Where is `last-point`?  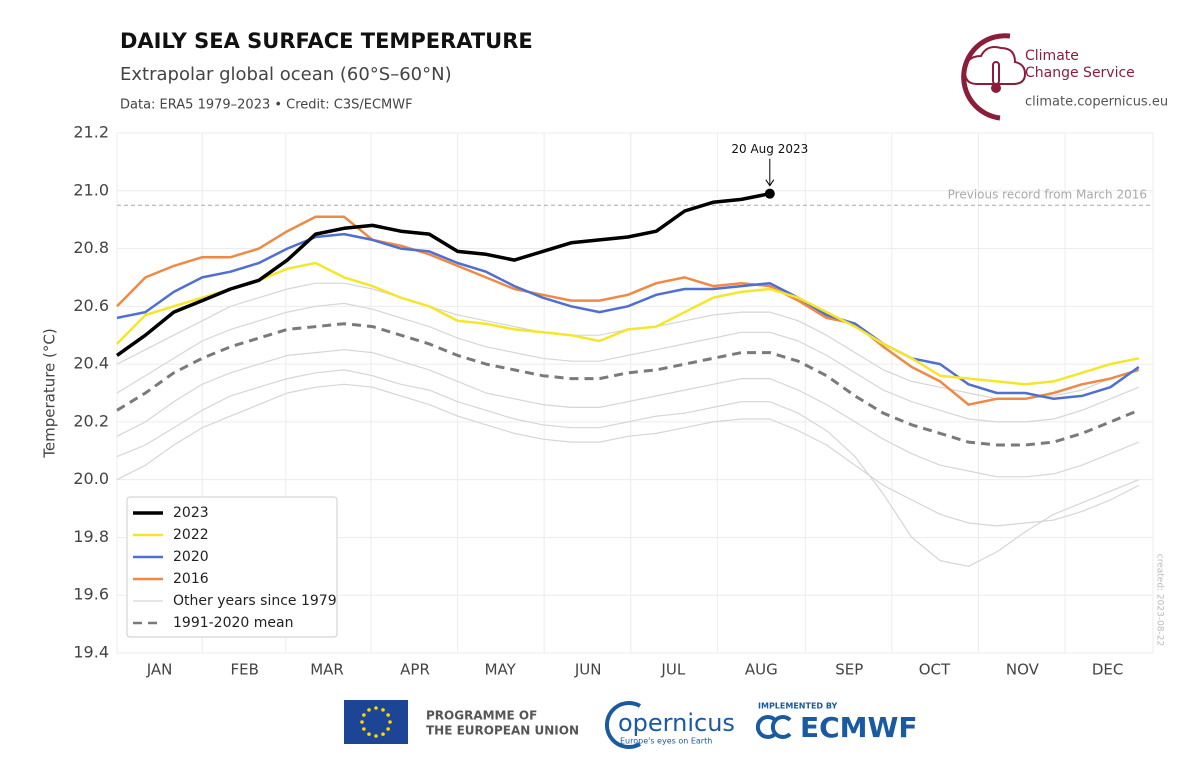
last-point is located at coordinates (769, 193).